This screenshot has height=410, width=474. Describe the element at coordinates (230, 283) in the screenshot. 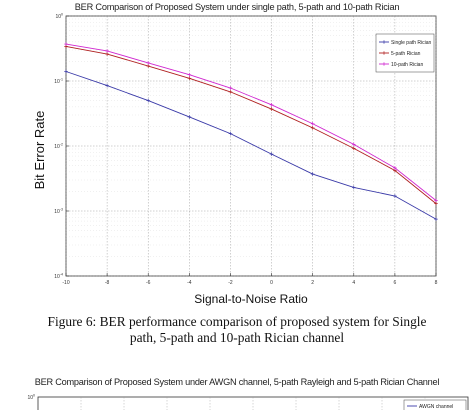

I see `x-tick-label: -2` at that location.